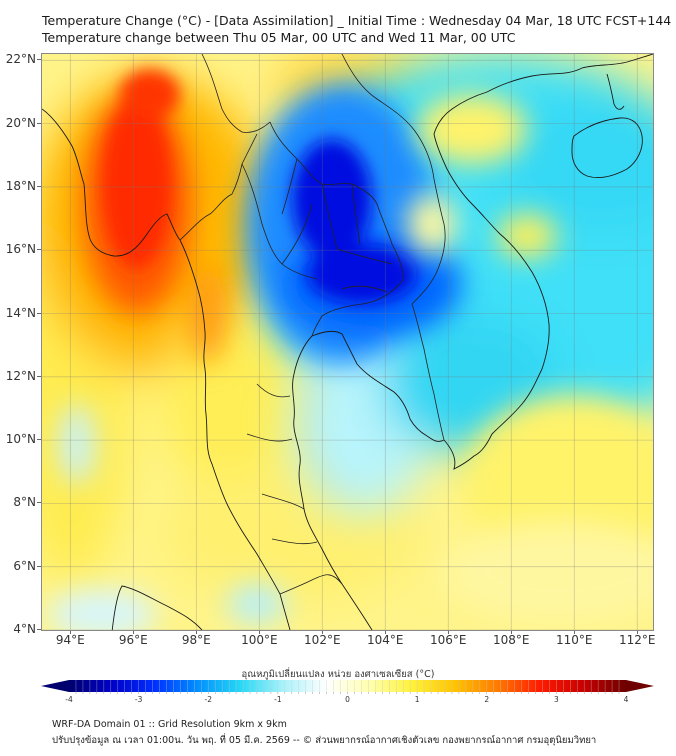  I want to click on border-myanmar-thailand, so click(218, 187).